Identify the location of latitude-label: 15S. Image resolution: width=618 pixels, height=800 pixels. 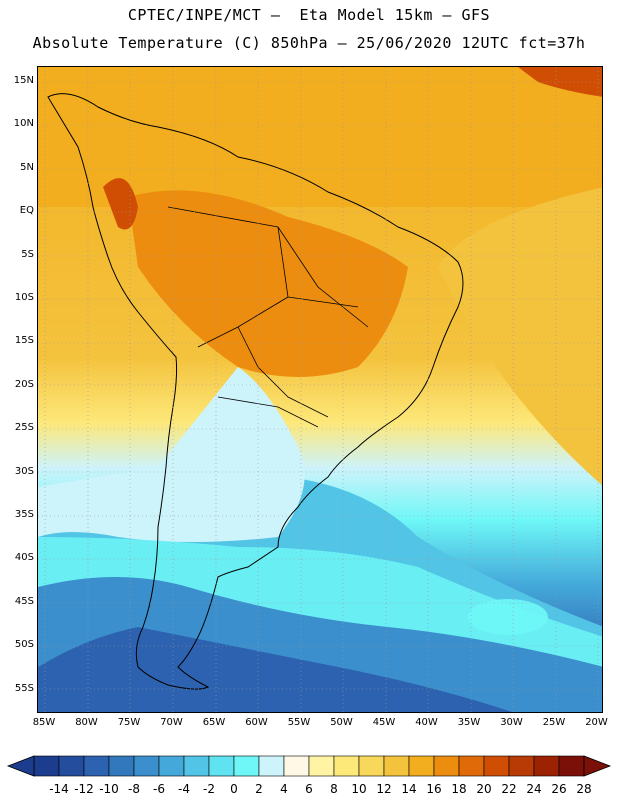
(24, 341).